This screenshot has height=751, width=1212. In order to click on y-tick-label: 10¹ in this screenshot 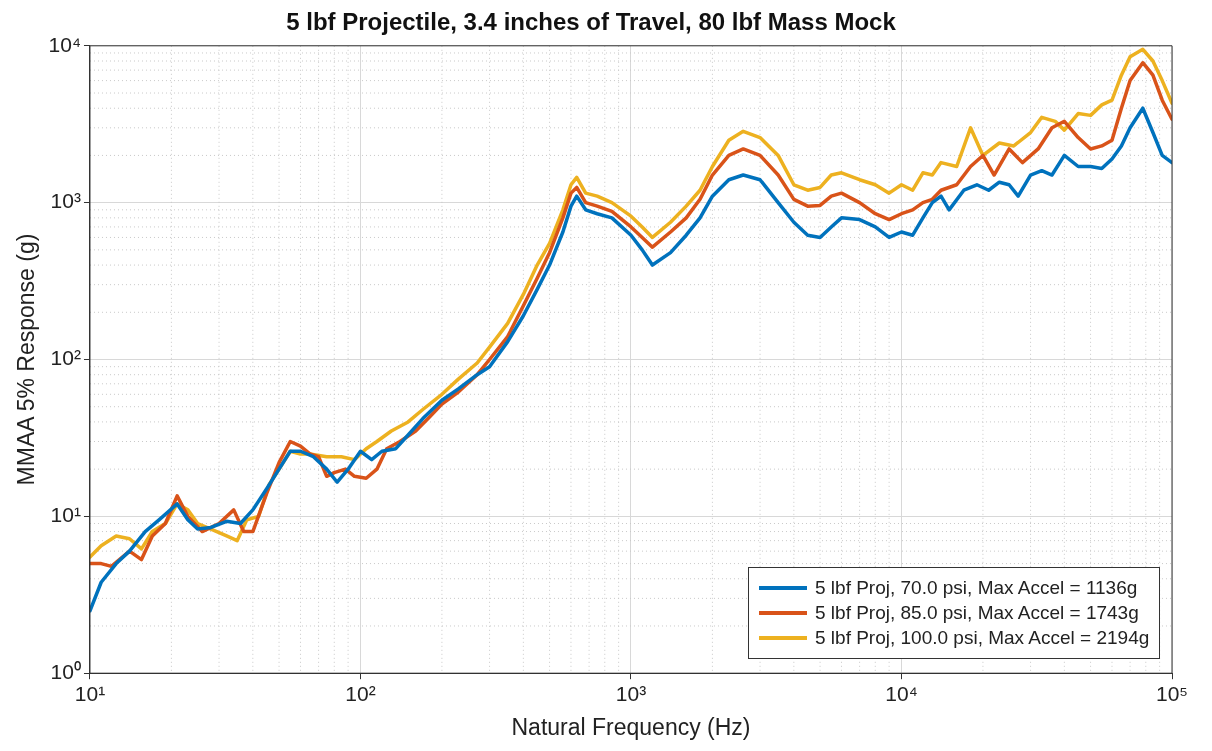, I will do `click(65, 515)`.